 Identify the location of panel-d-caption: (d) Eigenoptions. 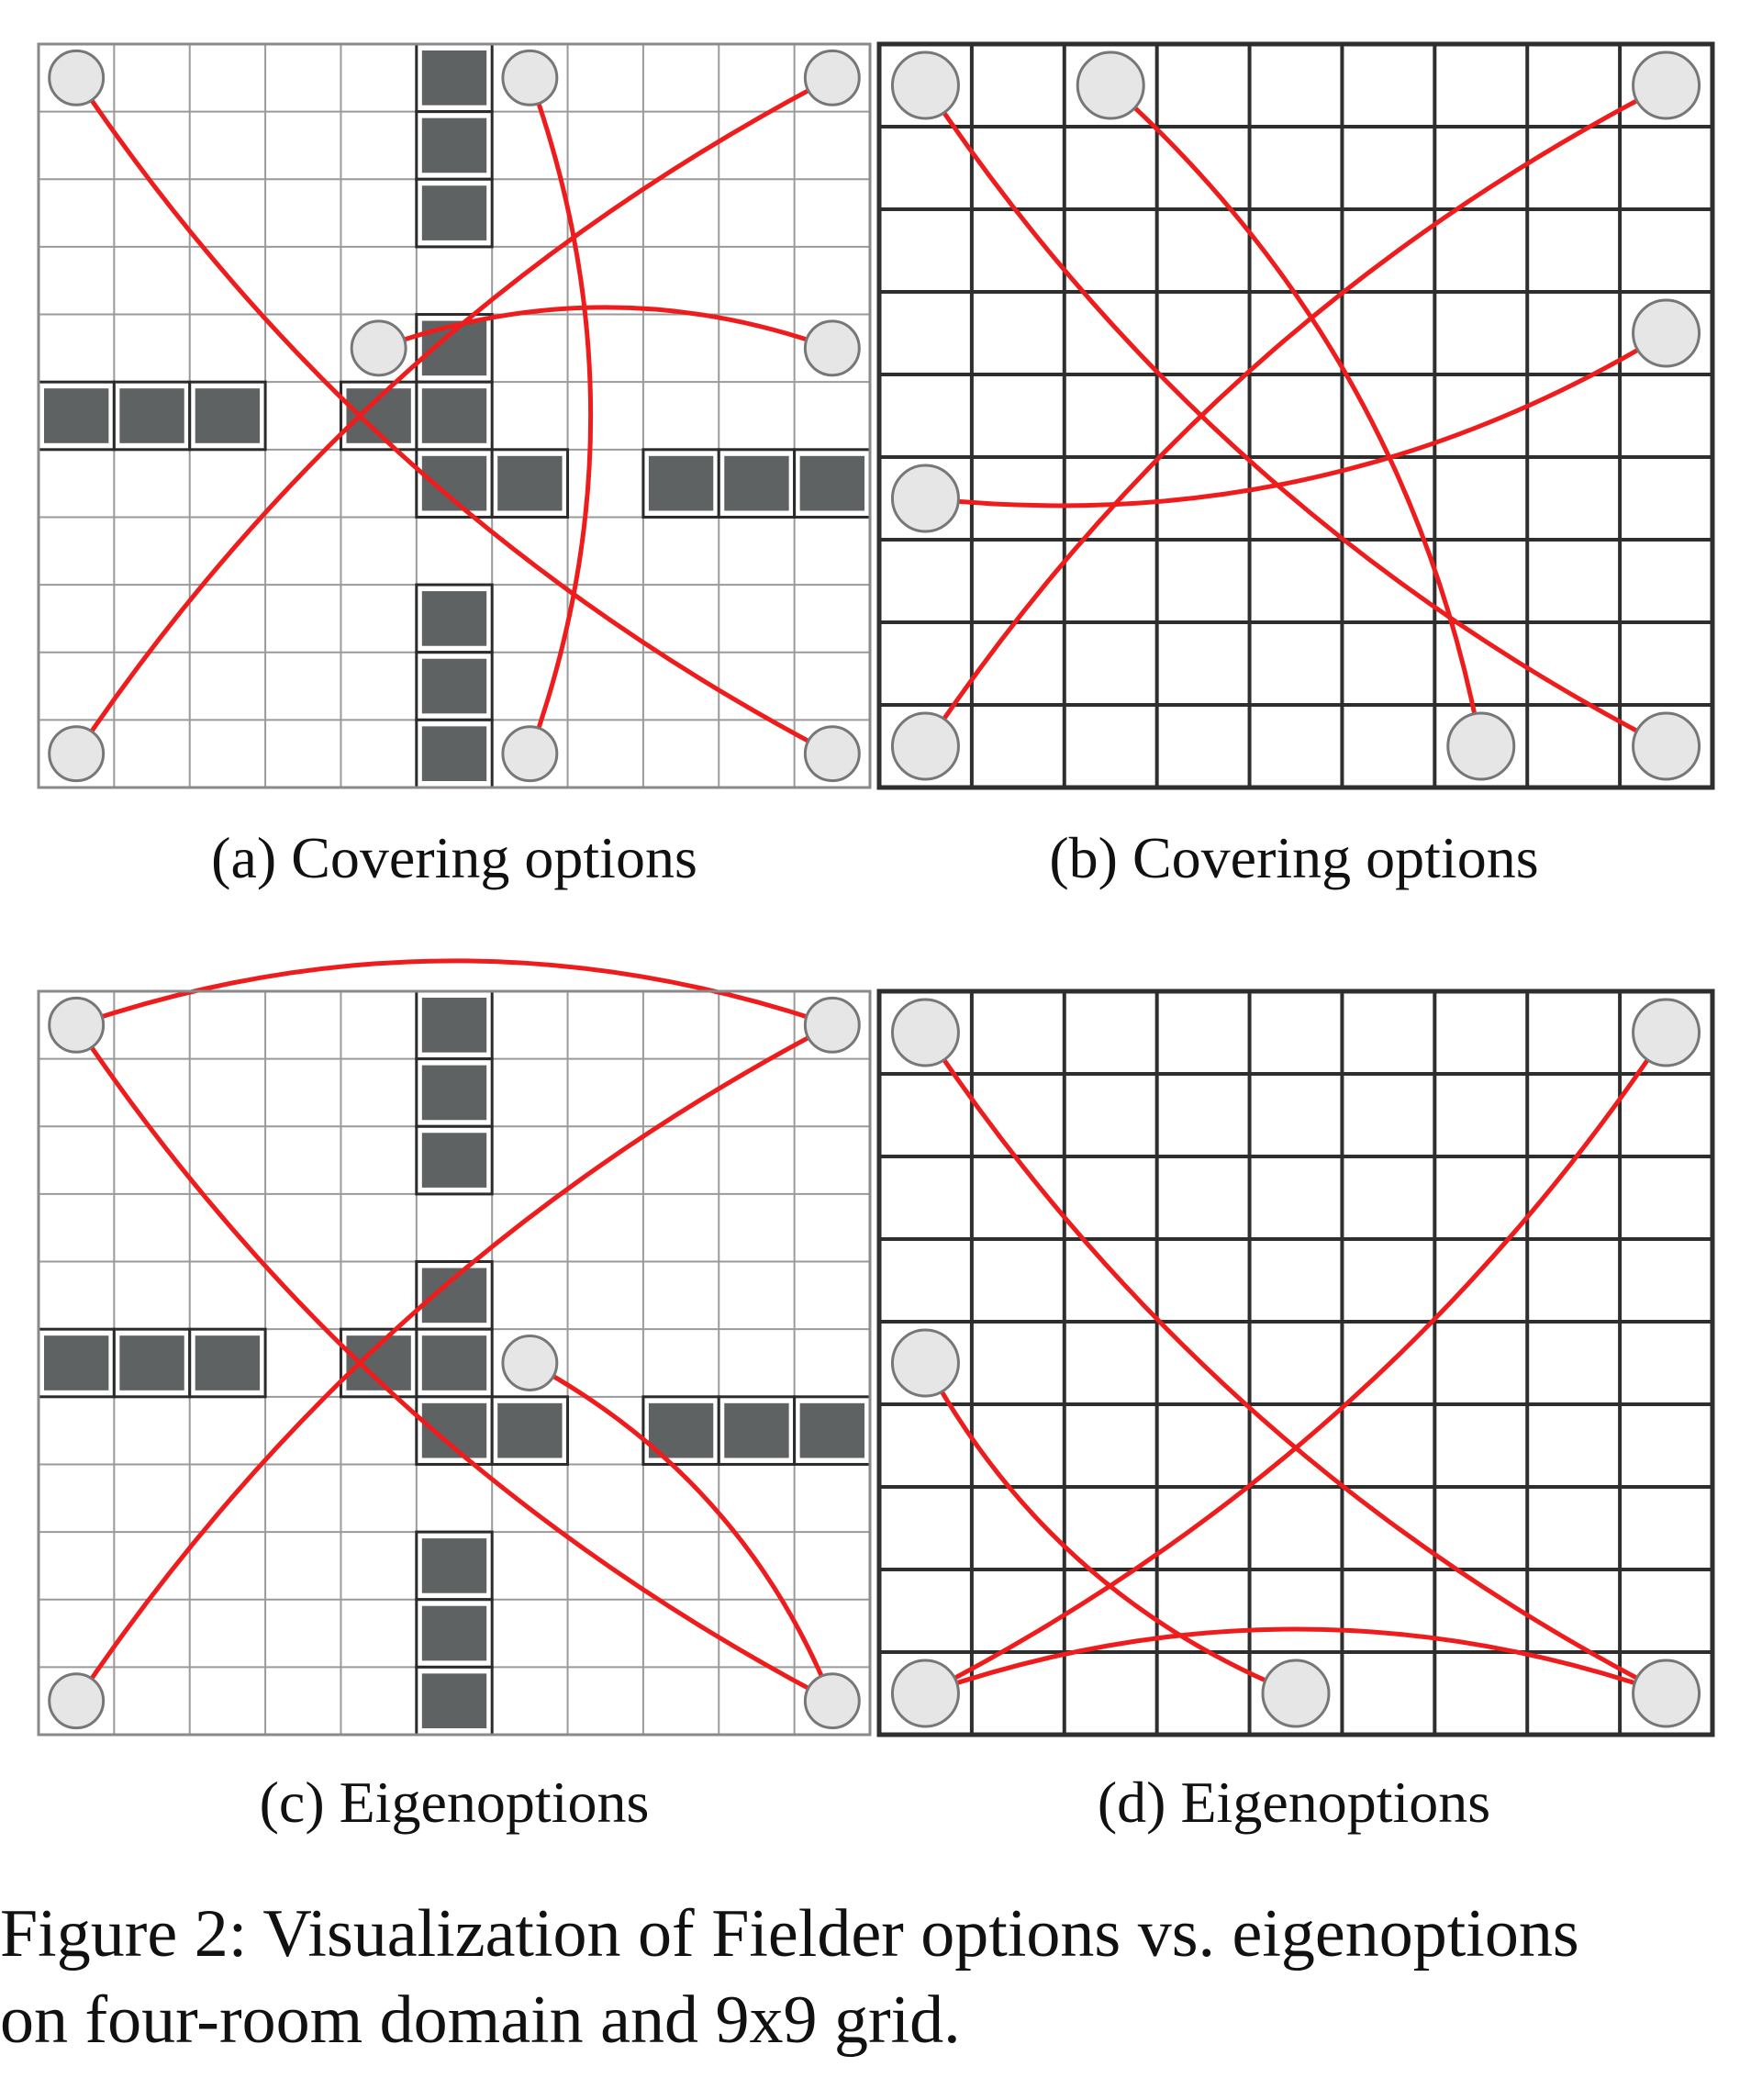
(1294, 1802).